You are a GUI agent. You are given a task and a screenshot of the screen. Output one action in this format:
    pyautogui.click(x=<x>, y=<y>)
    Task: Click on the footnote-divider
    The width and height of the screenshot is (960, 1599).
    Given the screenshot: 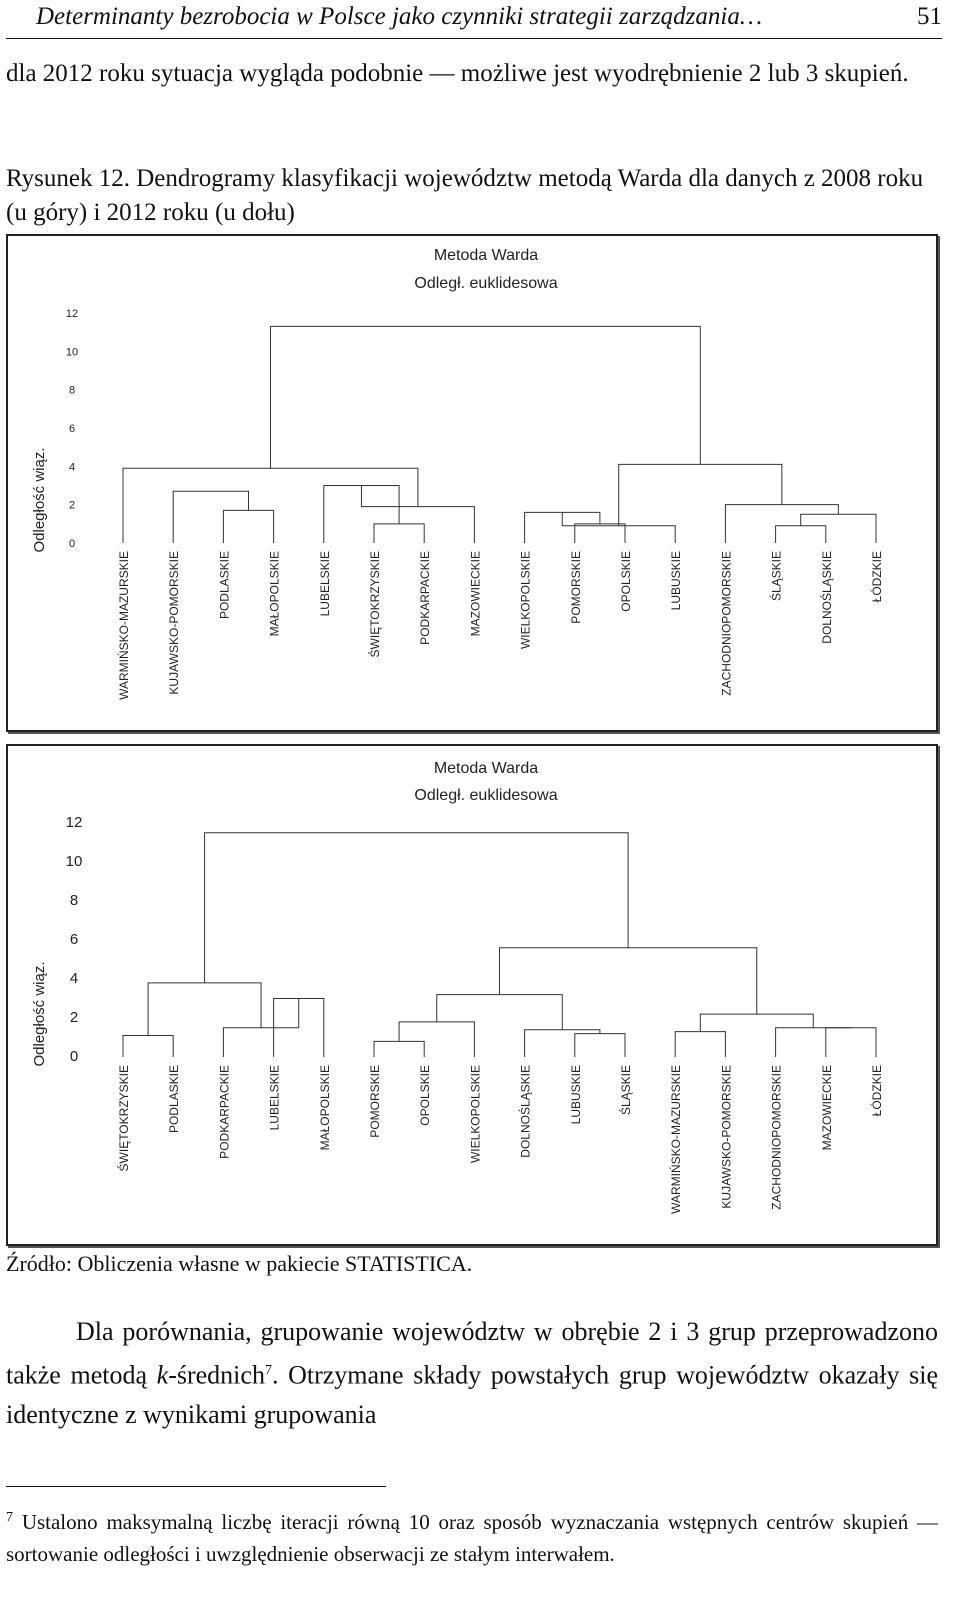 What is the action you would take?
    pyautogui.click(x=196, y=1486)
    